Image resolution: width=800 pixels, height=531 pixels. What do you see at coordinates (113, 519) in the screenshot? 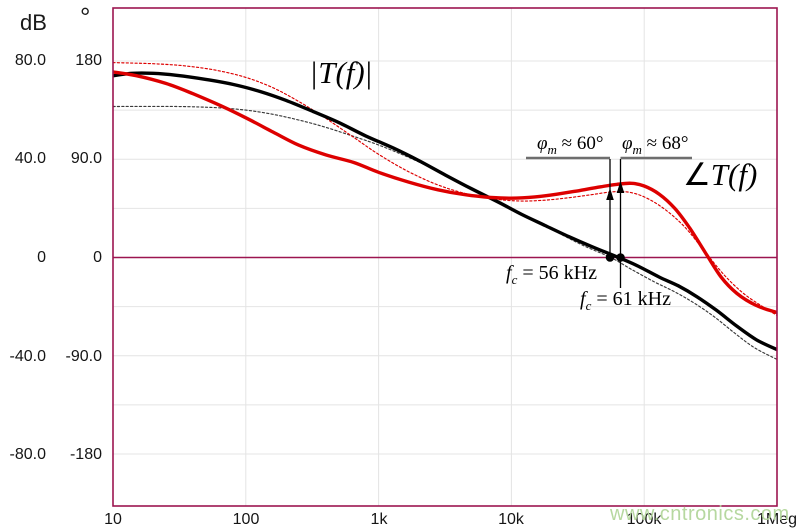
I see `freq-tick-10: 10` at bounding box center [113, 519].